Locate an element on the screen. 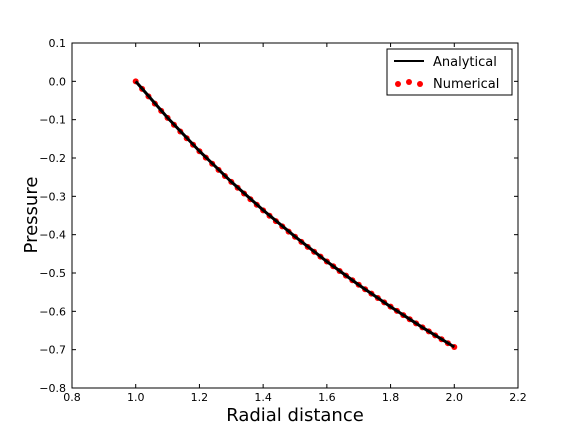 This screenshot has height=432, width=576. y-tick-label: −0.1 is located at coordinates (52, 120).